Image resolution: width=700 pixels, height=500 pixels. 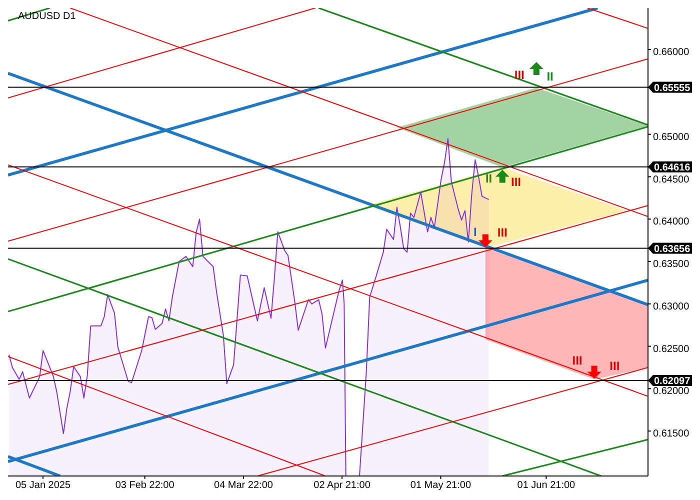 What do you see at coordinates (672, 249) in the screenshot?
I see `ref-line-label: 0.63656` at bounding box center [672, 249].